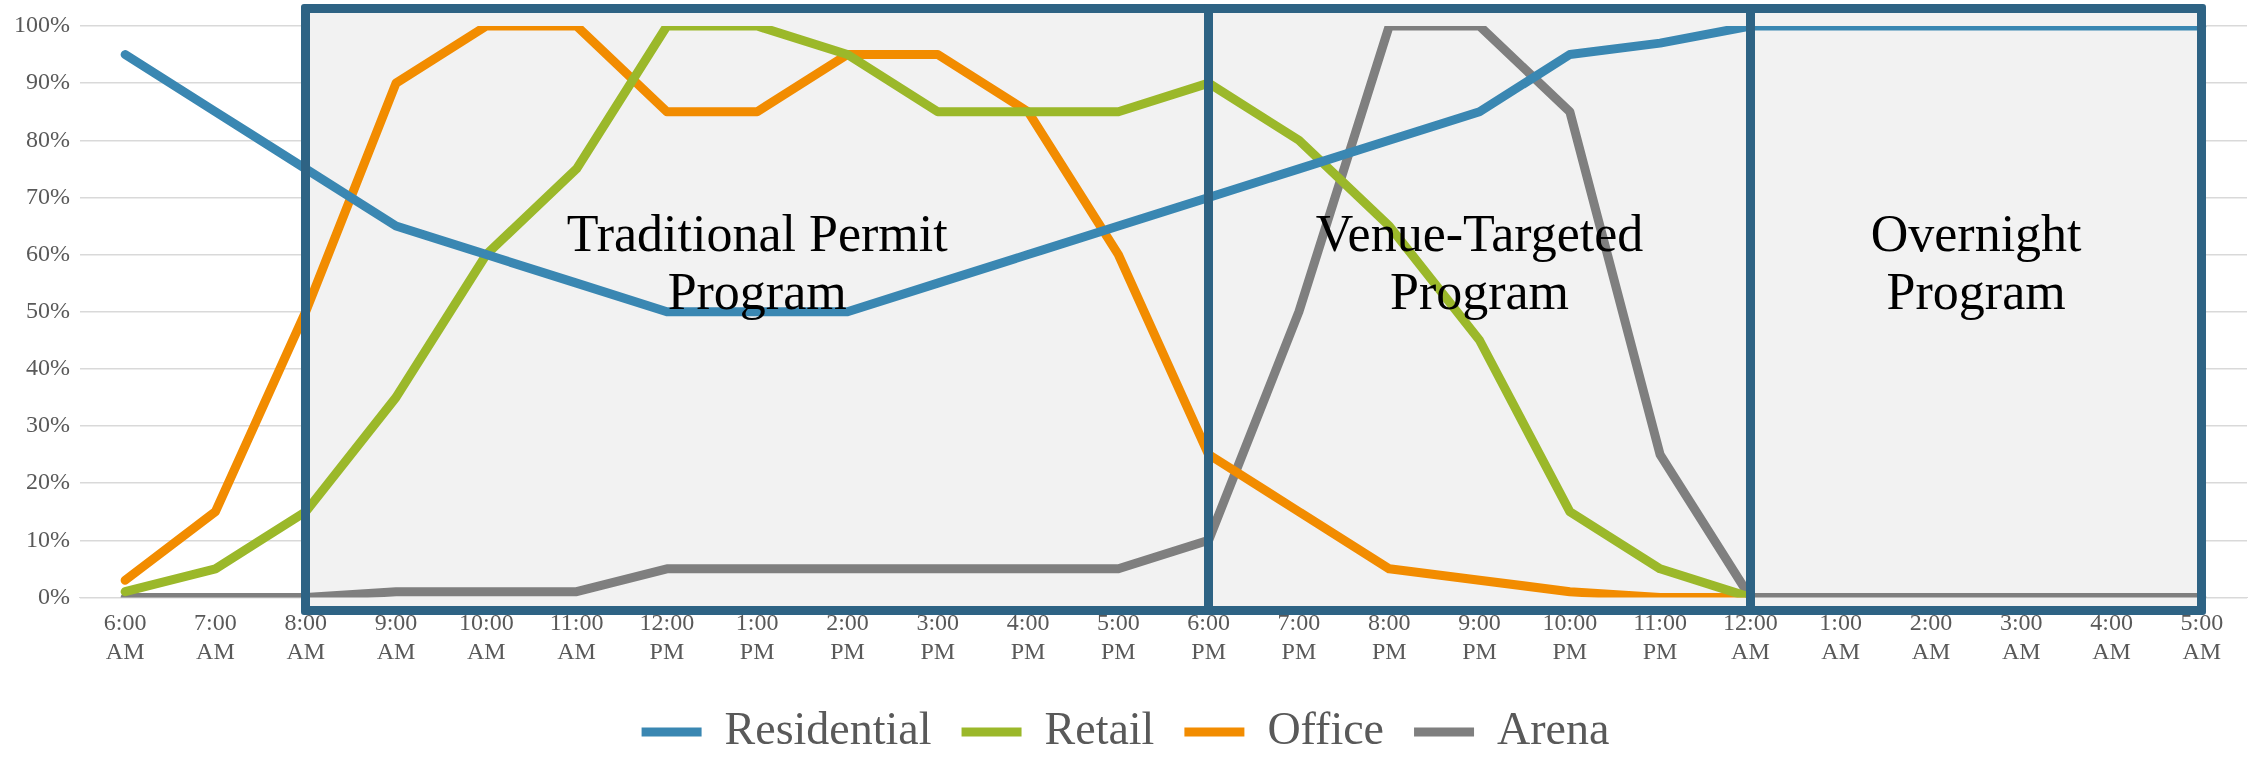 The width and height of the screenshot is (2267, 771). Describe the element at coordinates (1028, 636) in the screenshot. I see `x-tick-label: 4:00 PM` at that location.